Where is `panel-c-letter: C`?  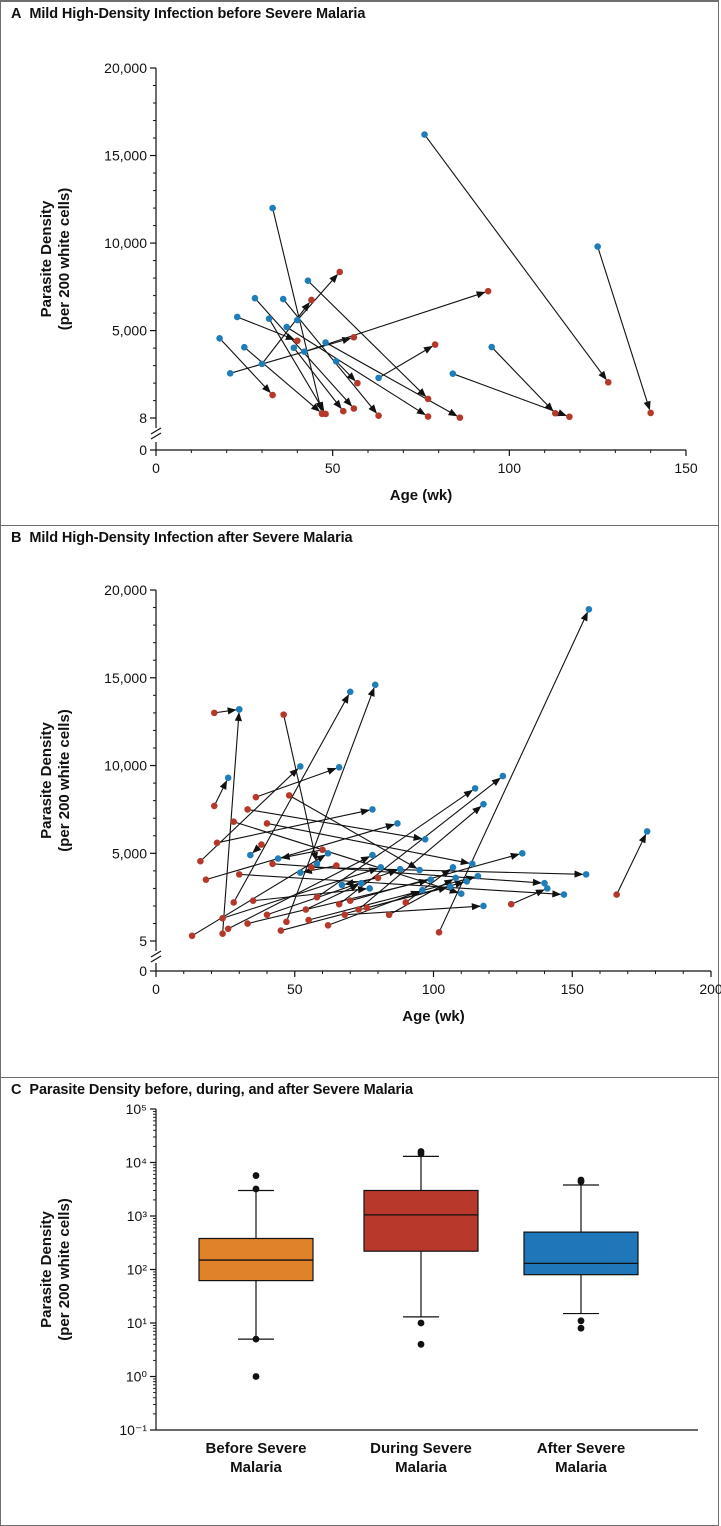 panel-c-letter: C is located at coordinates (16, 1090).